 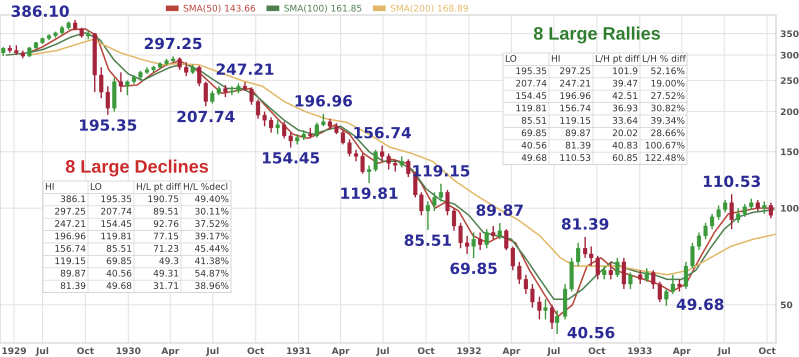 I want to click on text: HI LO H/L pt diff H/L %decl, so click(x=137, y=187).